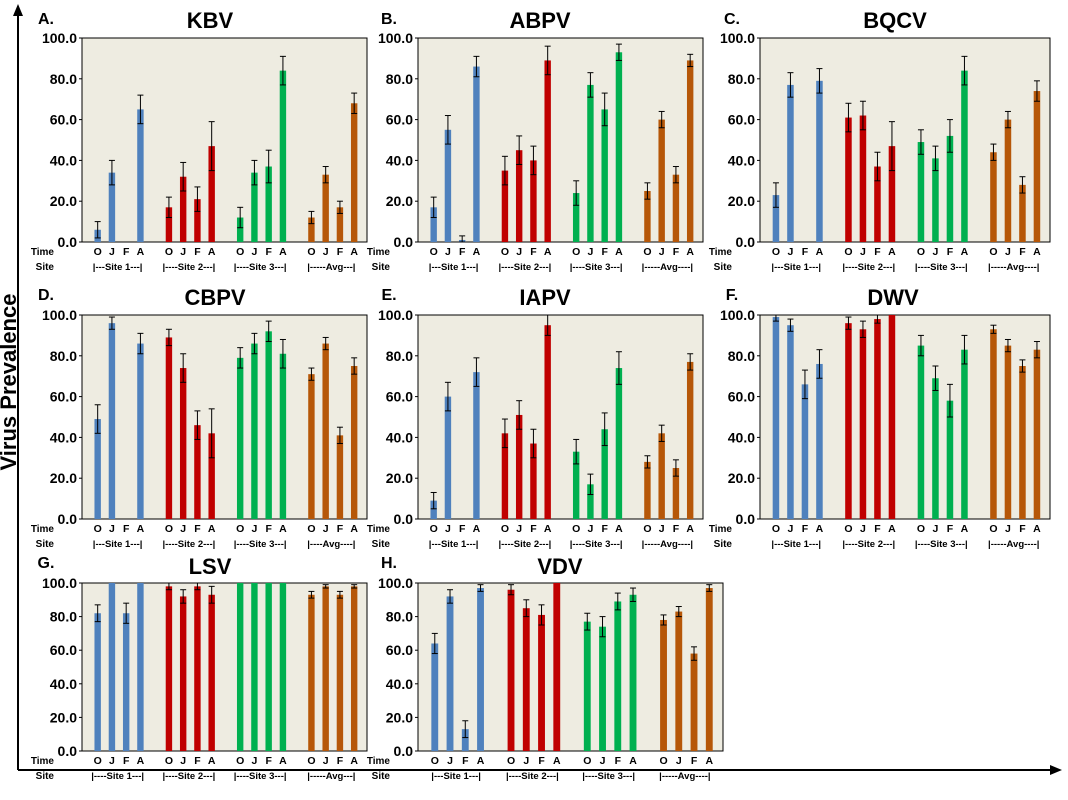 The image size is (1068, 800). Describe the element at coordinates (1056, 770) in the screenshot. I see `figure-x-axis-arrow` at that location.